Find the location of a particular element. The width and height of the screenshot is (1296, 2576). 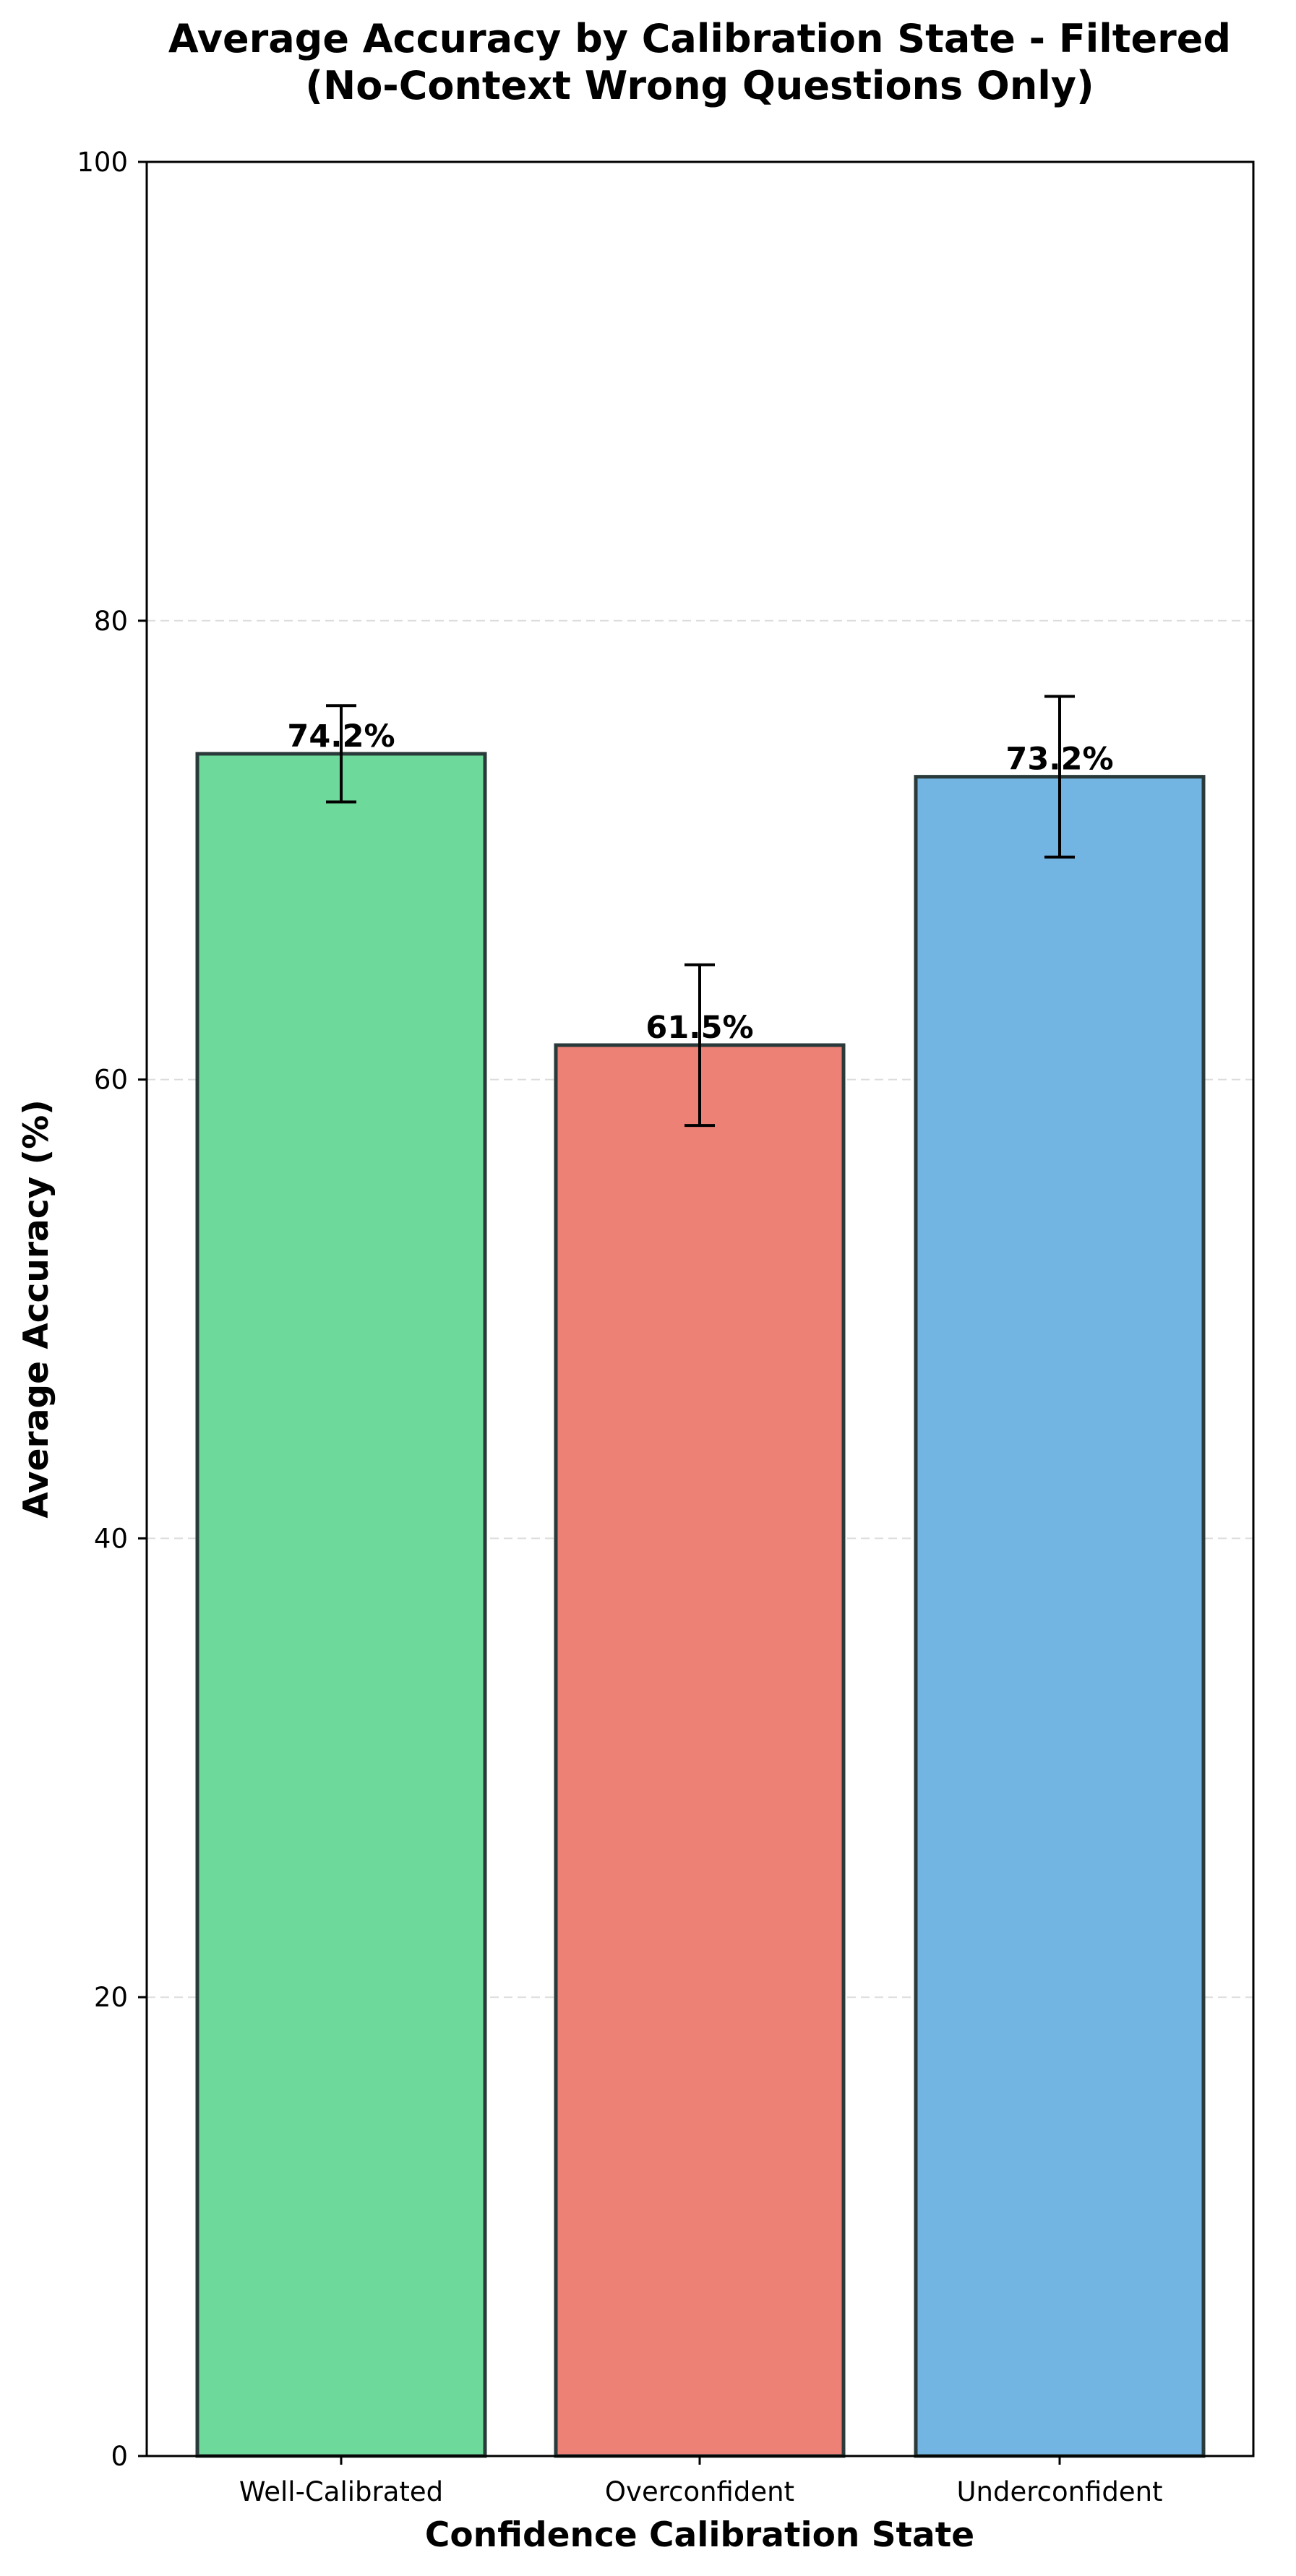

data-label: 74.2% is located at coordinates (341, 736).